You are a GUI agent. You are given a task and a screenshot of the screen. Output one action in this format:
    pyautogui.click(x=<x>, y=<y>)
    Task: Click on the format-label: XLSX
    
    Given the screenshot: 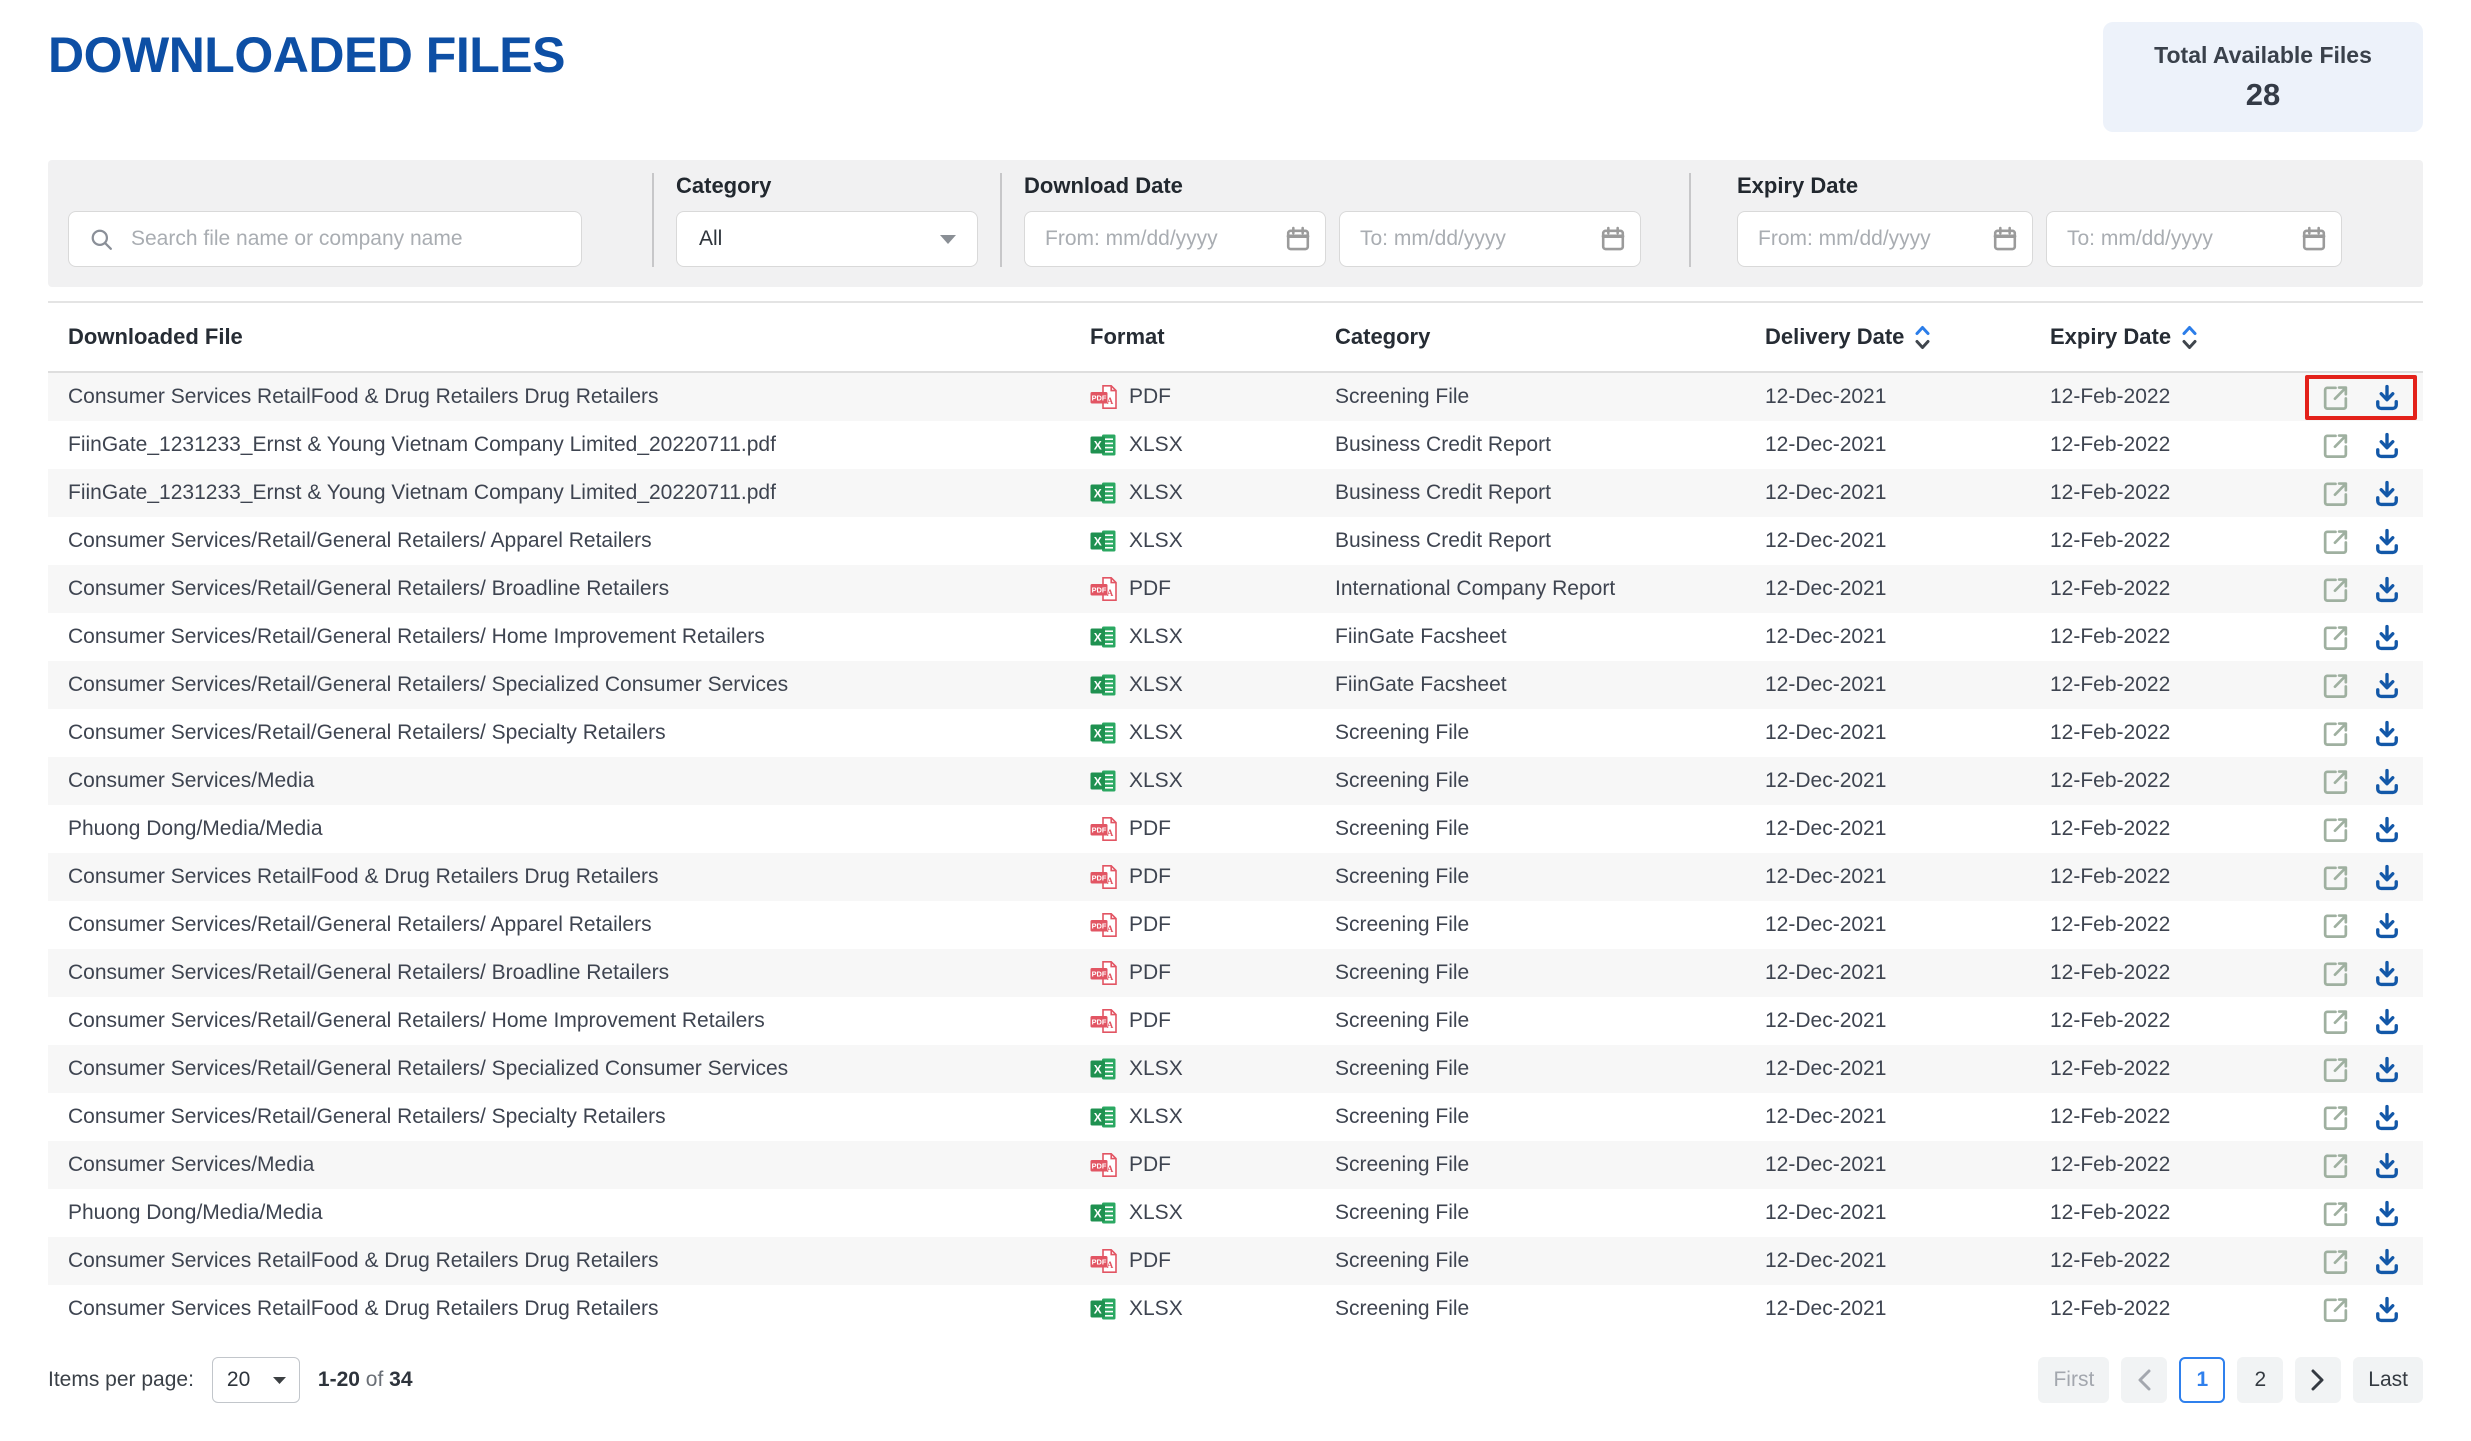 What is the action you would take?
    pyautogui.click(x=1156, y=1116)
    